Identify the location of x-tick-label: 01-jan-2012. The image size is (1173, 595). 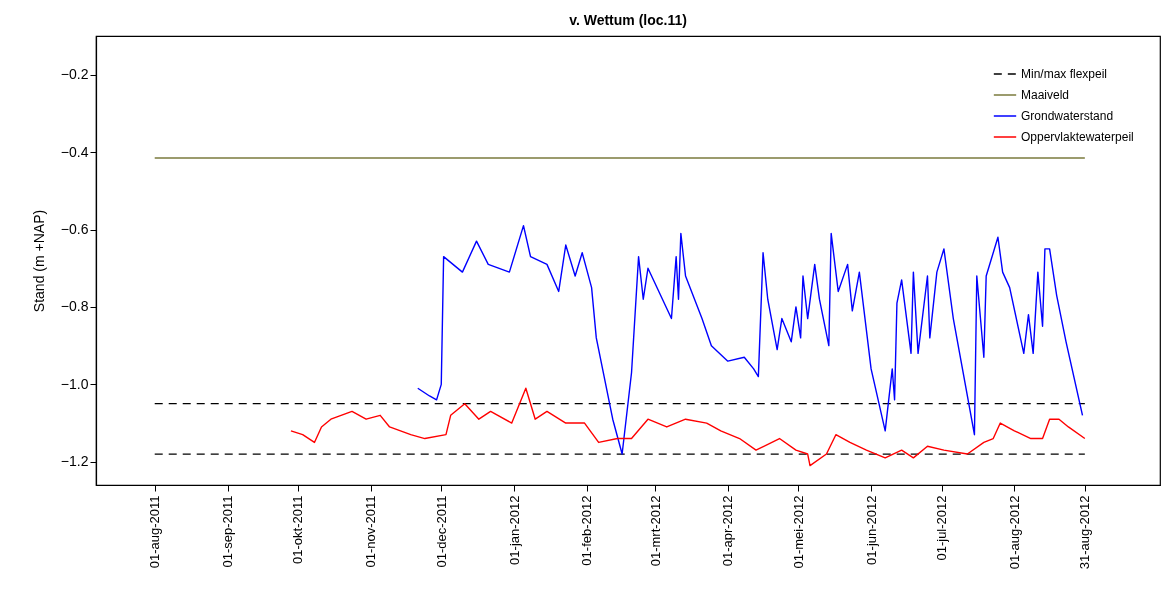
(514, 530).